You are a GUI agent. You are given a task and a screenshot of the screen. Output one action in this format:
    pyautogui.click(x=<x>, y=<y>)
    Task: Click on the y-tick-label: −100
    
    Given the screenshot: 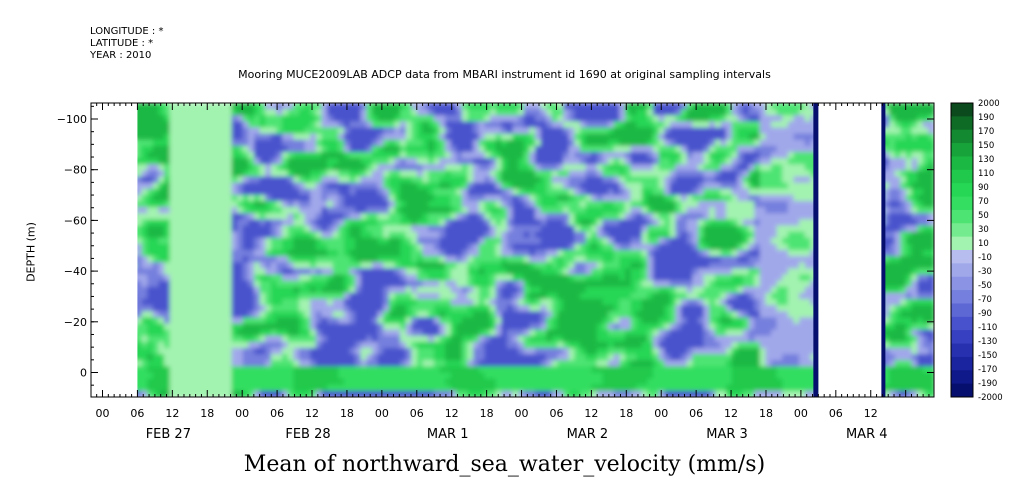 What is the action you would take?
    pyautogui.click(x=72, y=119)
    